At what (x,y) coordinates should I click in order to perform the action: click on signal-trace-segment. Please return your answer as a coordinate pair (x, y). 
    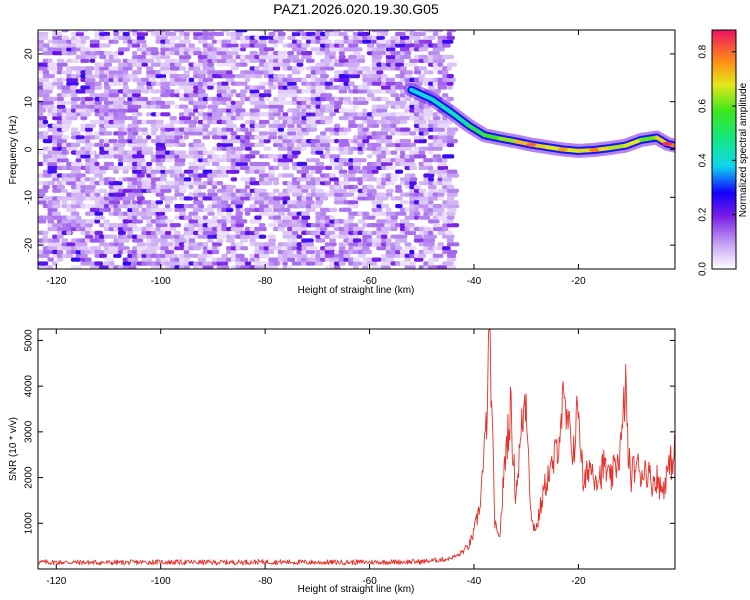
    Looking at the image, I should click on (649, 138).